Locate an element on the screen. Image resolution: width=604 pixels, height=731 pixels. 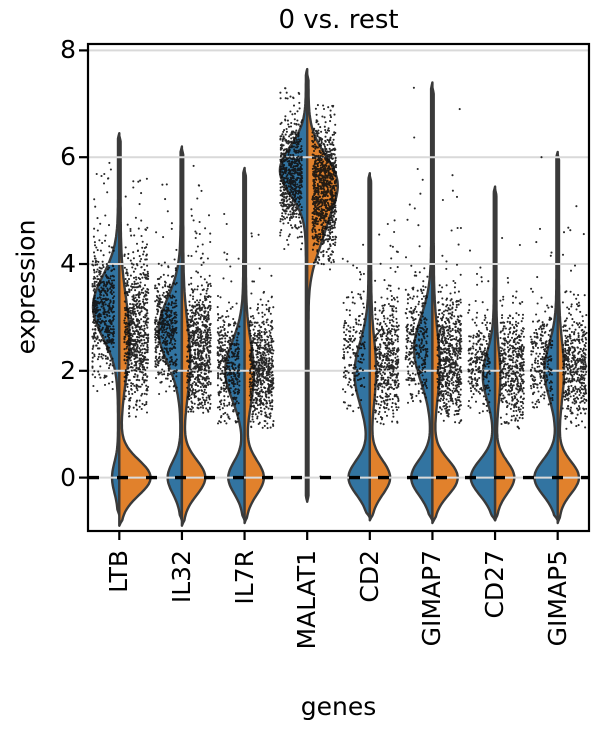
violin-GIMAP7-group0 is located at coordinates (422, 301).